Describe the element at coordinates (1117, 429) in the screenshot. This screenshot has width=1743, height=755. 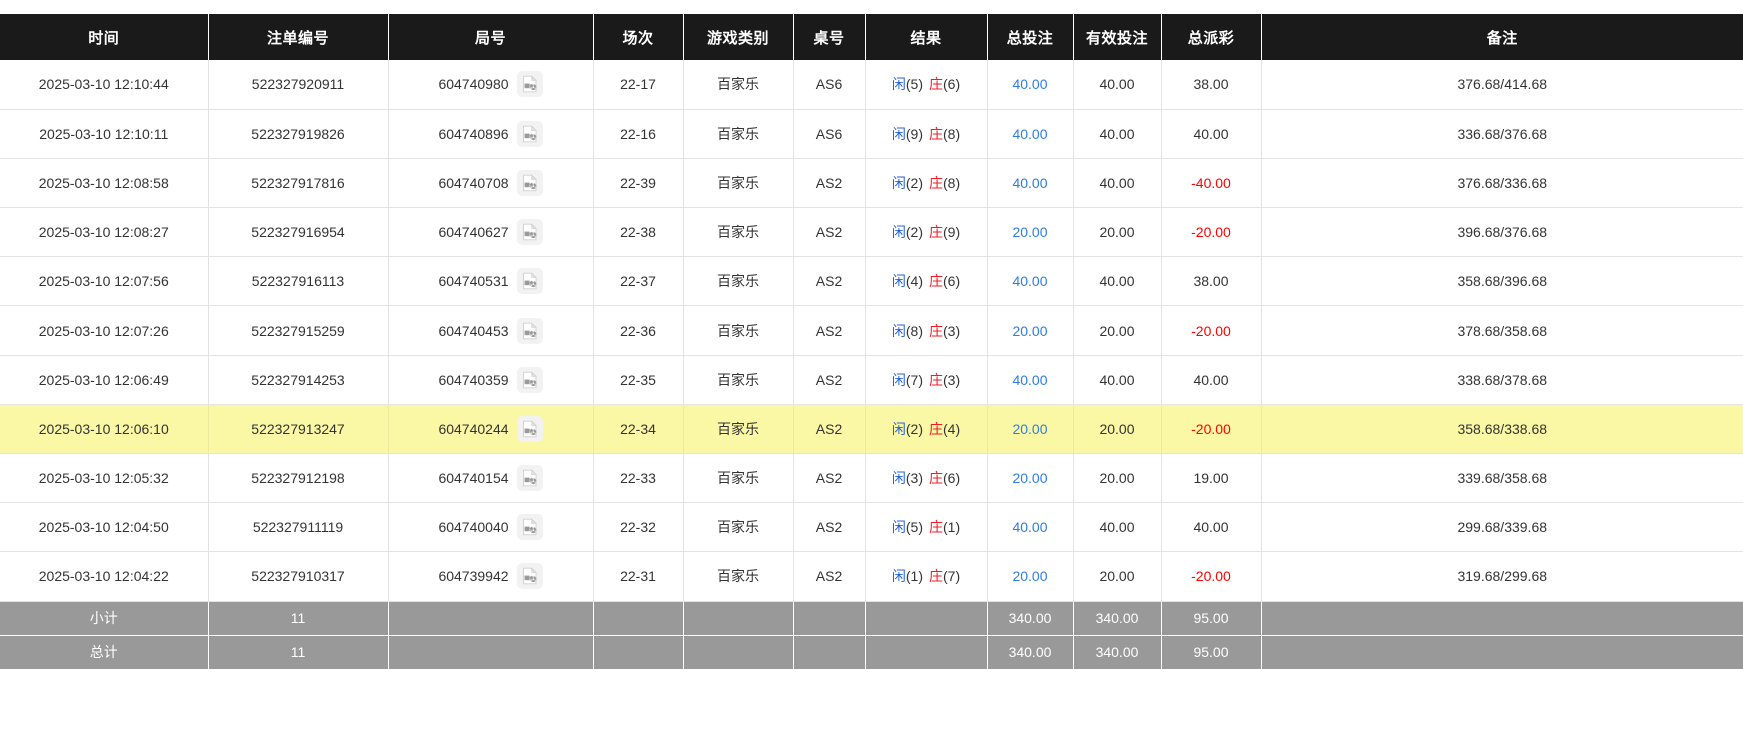
I see `cell-valid-bet: 20.00` at that location.